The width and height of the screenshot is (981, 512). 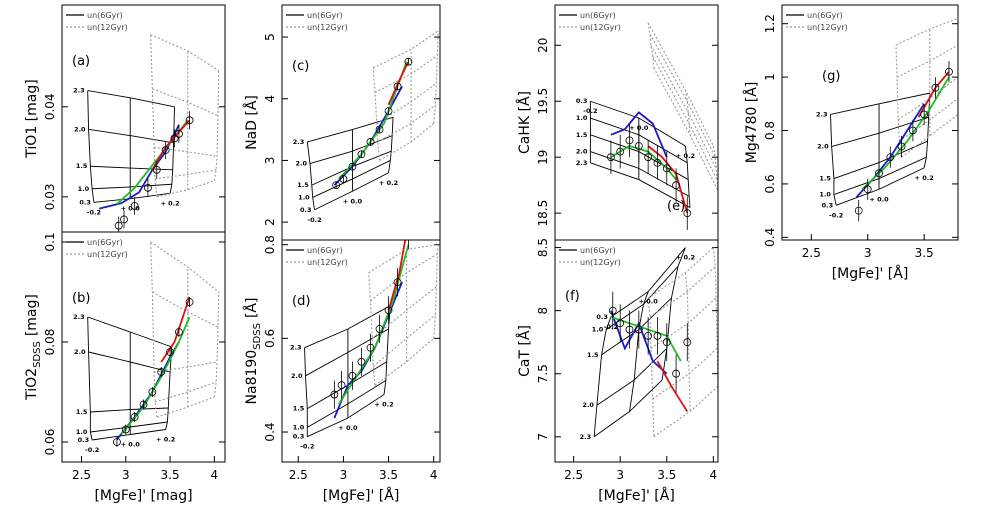 I want to click on panel-label: (g), so click(x=831, y=76).